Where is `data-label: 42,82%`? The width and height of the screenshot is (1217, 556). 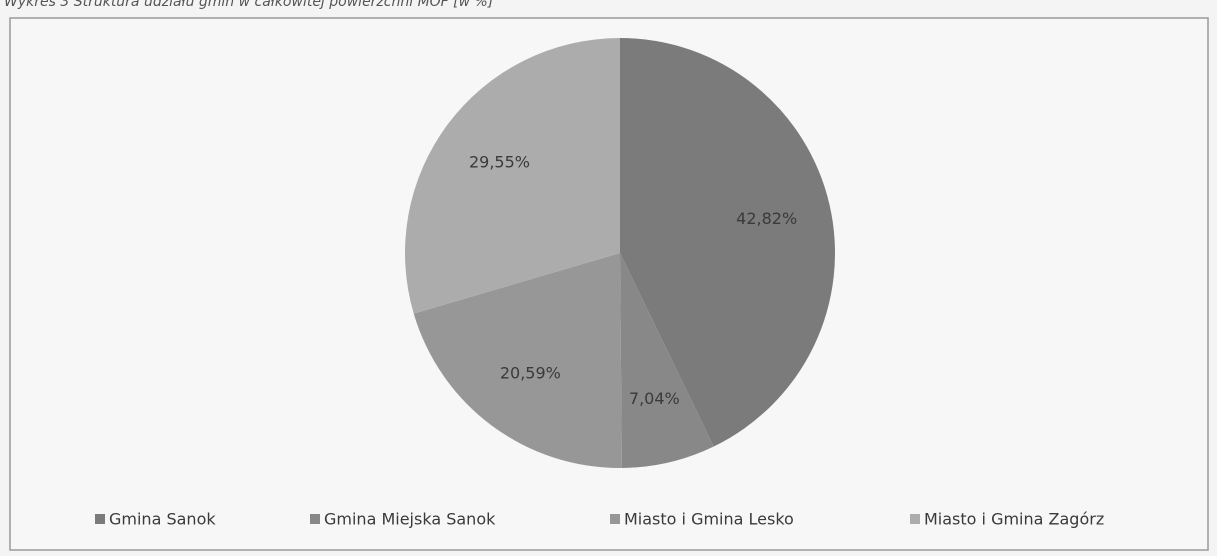 data-label: 42,82% is located at coordinates (766, 218).